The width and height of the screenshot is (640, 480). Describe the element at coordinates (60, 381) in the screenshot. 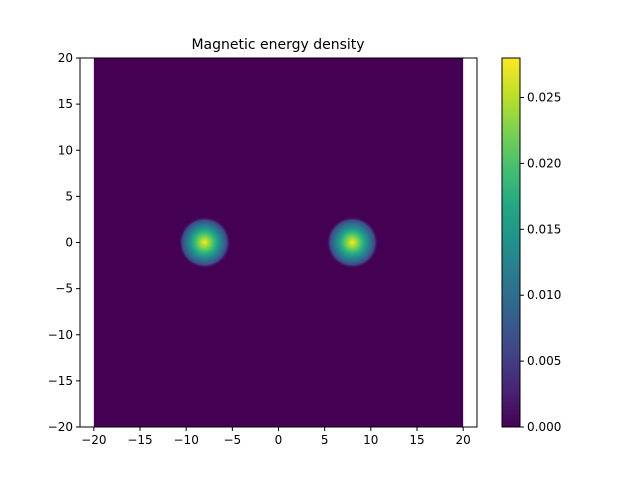

I see `y-tick-label: −15` at that location.